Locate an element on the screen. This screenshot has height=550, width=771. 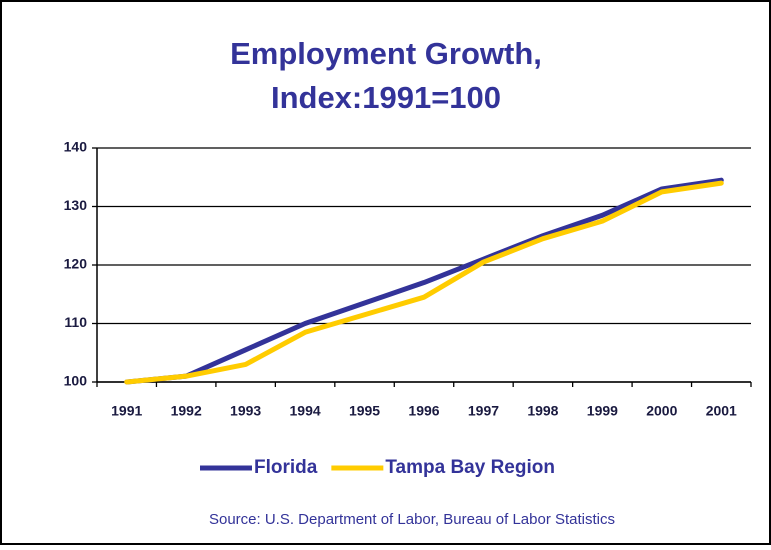
x-tick-label: 1998 is located at coordinates (542, 411).